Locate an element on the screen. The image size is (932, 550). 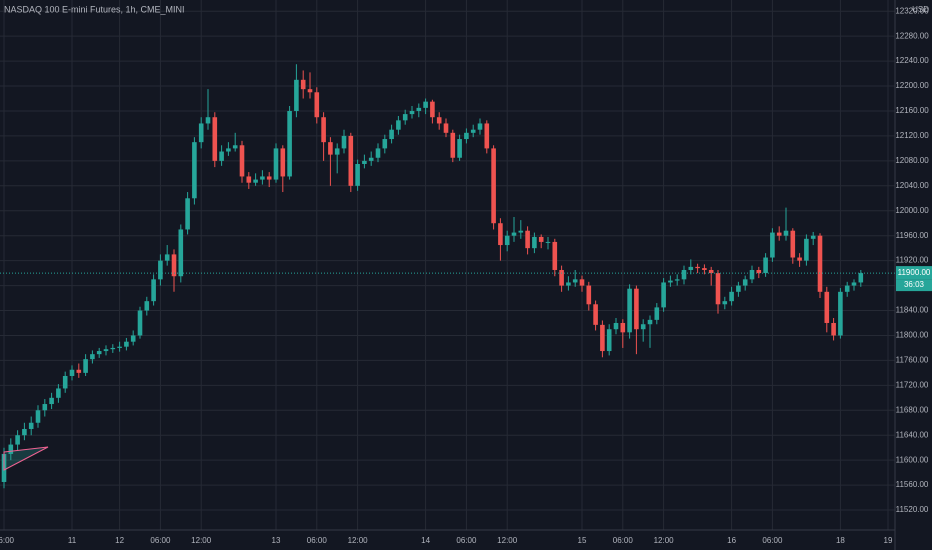
y-tick-label: 12240.00 is located at coordinates (912, 60).